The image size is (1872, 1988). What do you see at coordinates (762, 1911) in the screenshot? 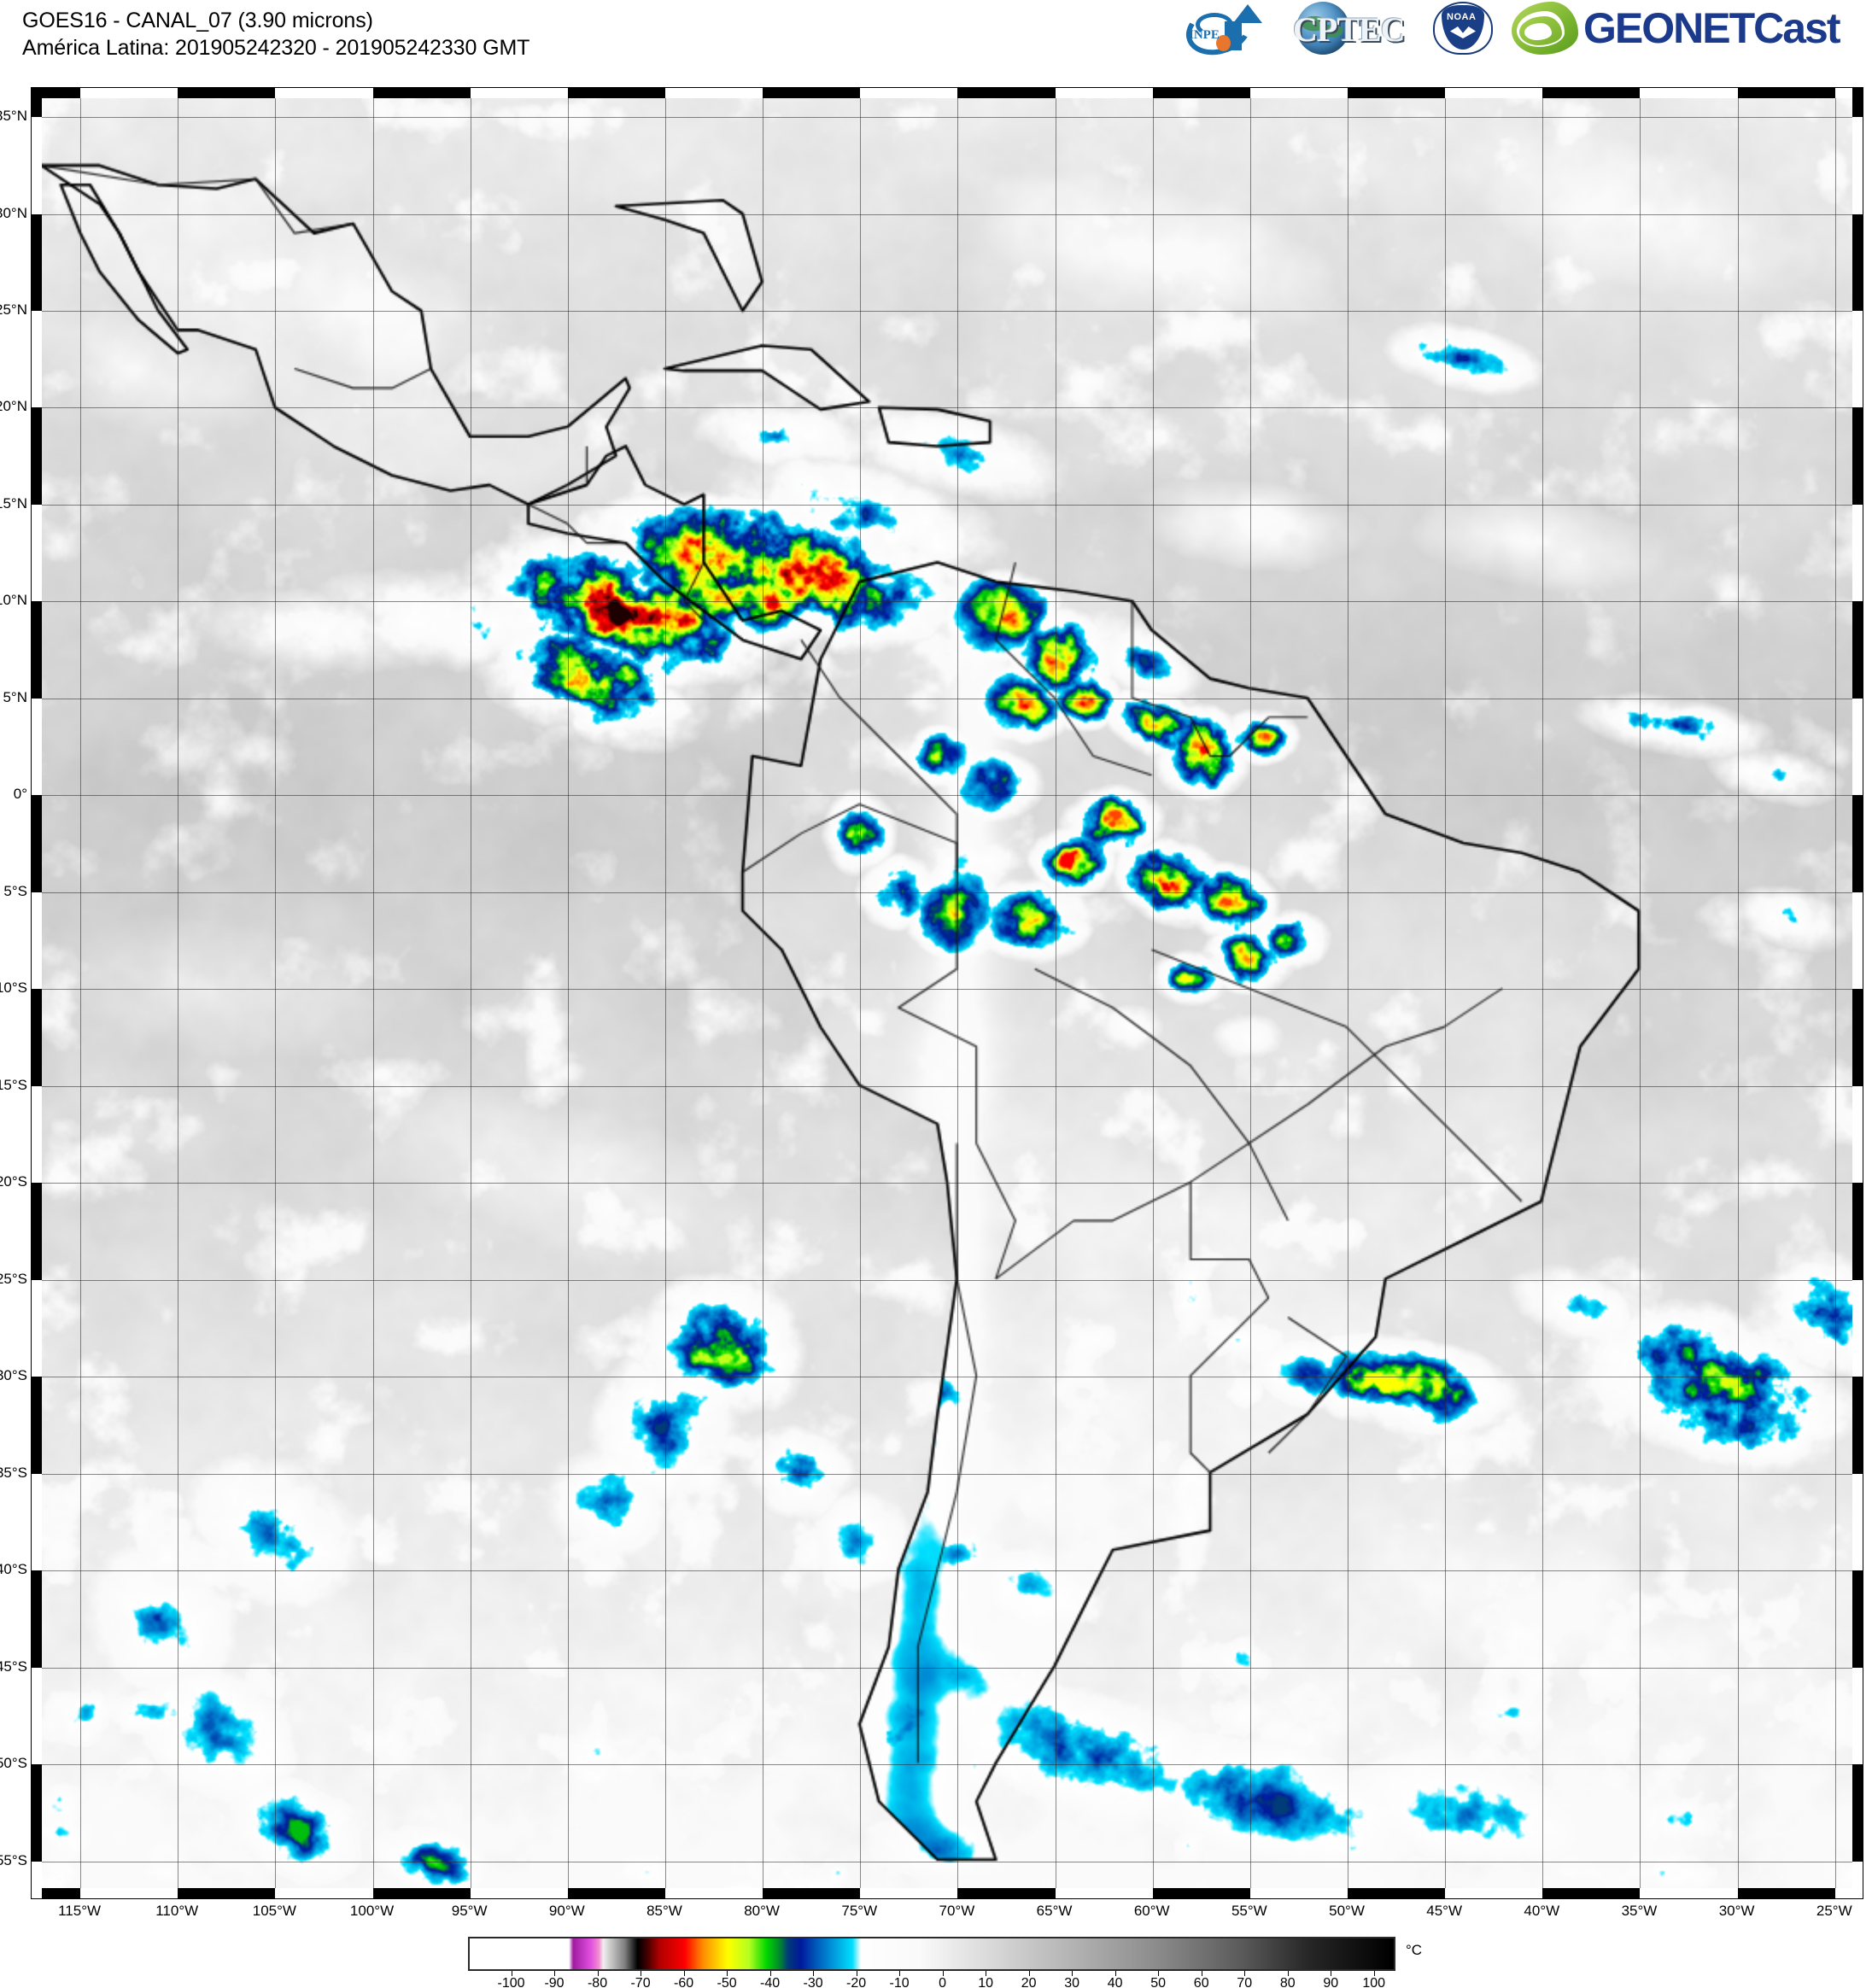
I see `lon-tick-label: 80°W` at bounding box center [762, 1911].